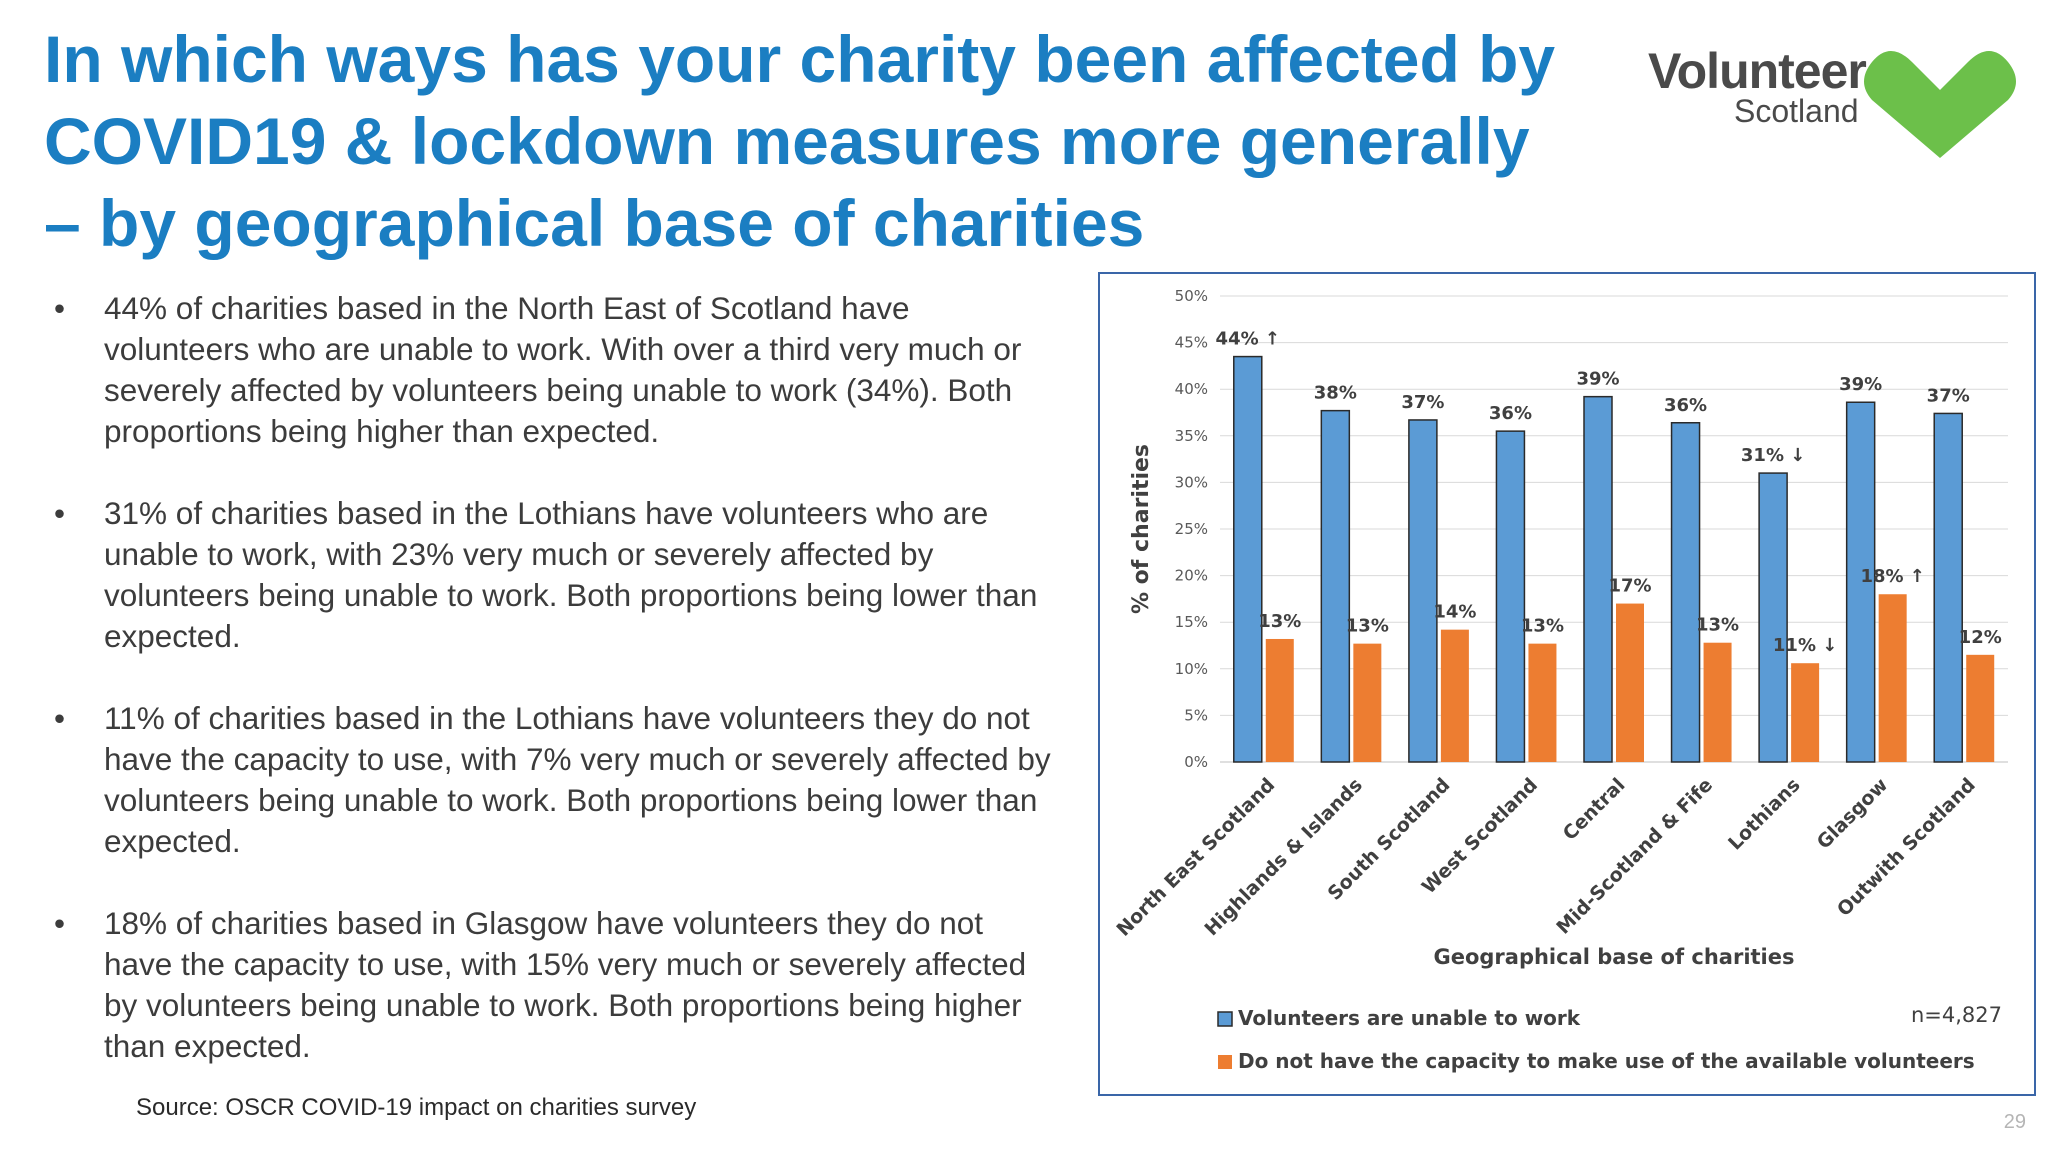 The height and width of the screenshot is (1152, 2048). What do you see at coordinates (1191, 389) in the screenshot?
I see `y-tick-label: 40%` at bounding box center [1191, 389].